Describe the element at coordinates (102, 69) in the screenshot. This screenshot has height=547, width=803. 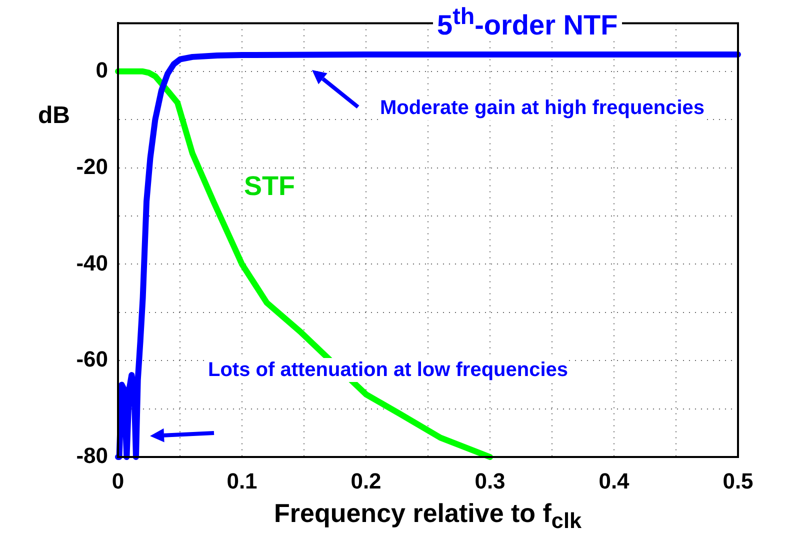
I see `y-tick-label: 0` at that location.